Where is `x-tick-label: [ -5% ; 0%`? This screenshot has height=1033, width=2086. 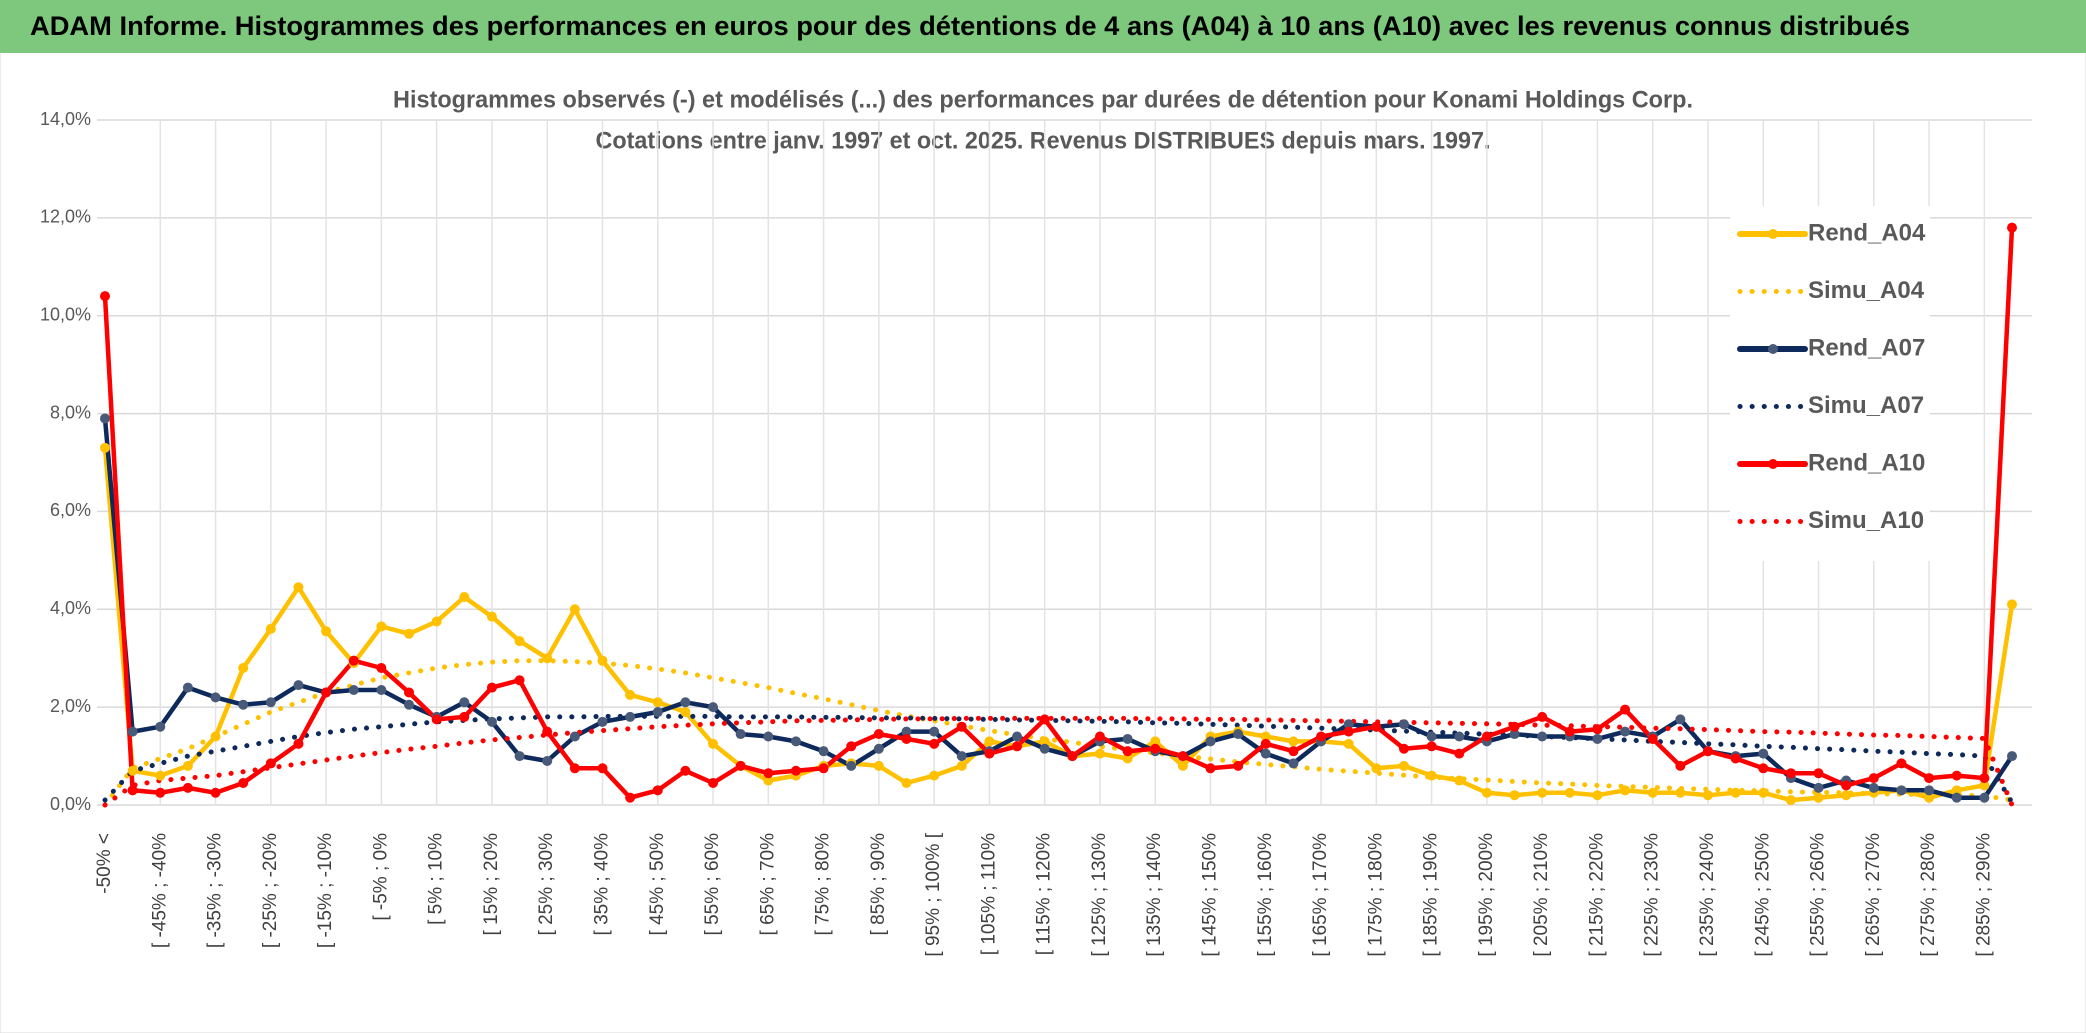 x-tick-label: [ -5% ; 0% is located at coordinates (380, 877).